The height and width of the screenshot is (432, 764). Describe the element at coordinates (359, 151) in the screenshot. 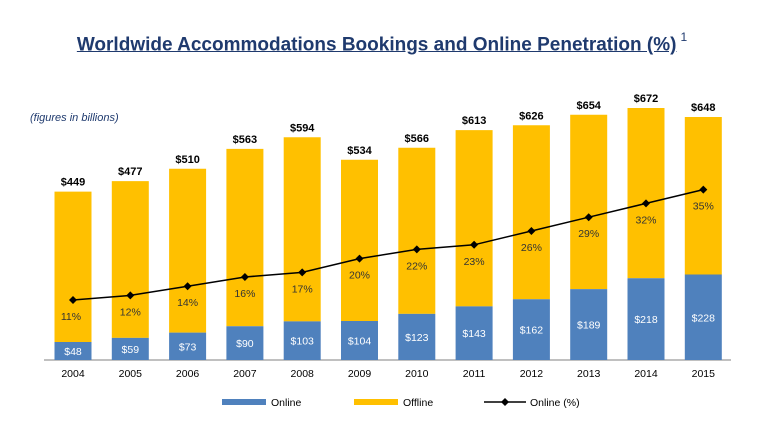

I see `bar-total-label: $534` at that location.